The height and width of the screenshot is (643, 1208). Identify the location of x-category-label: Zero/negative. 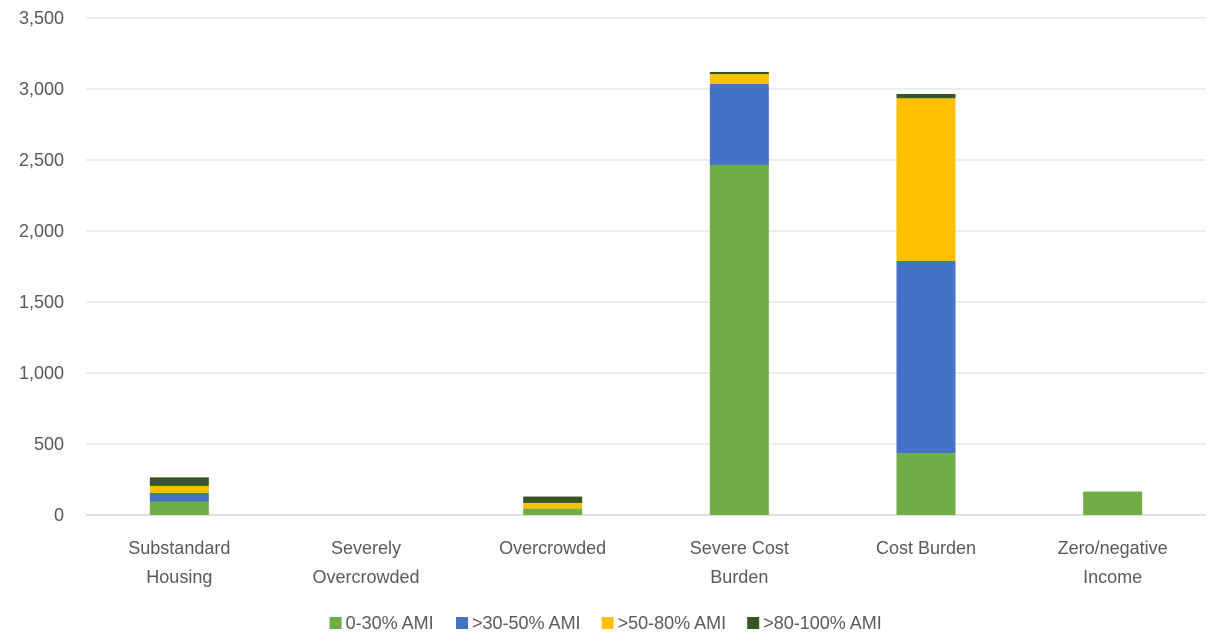
(1113, 548).